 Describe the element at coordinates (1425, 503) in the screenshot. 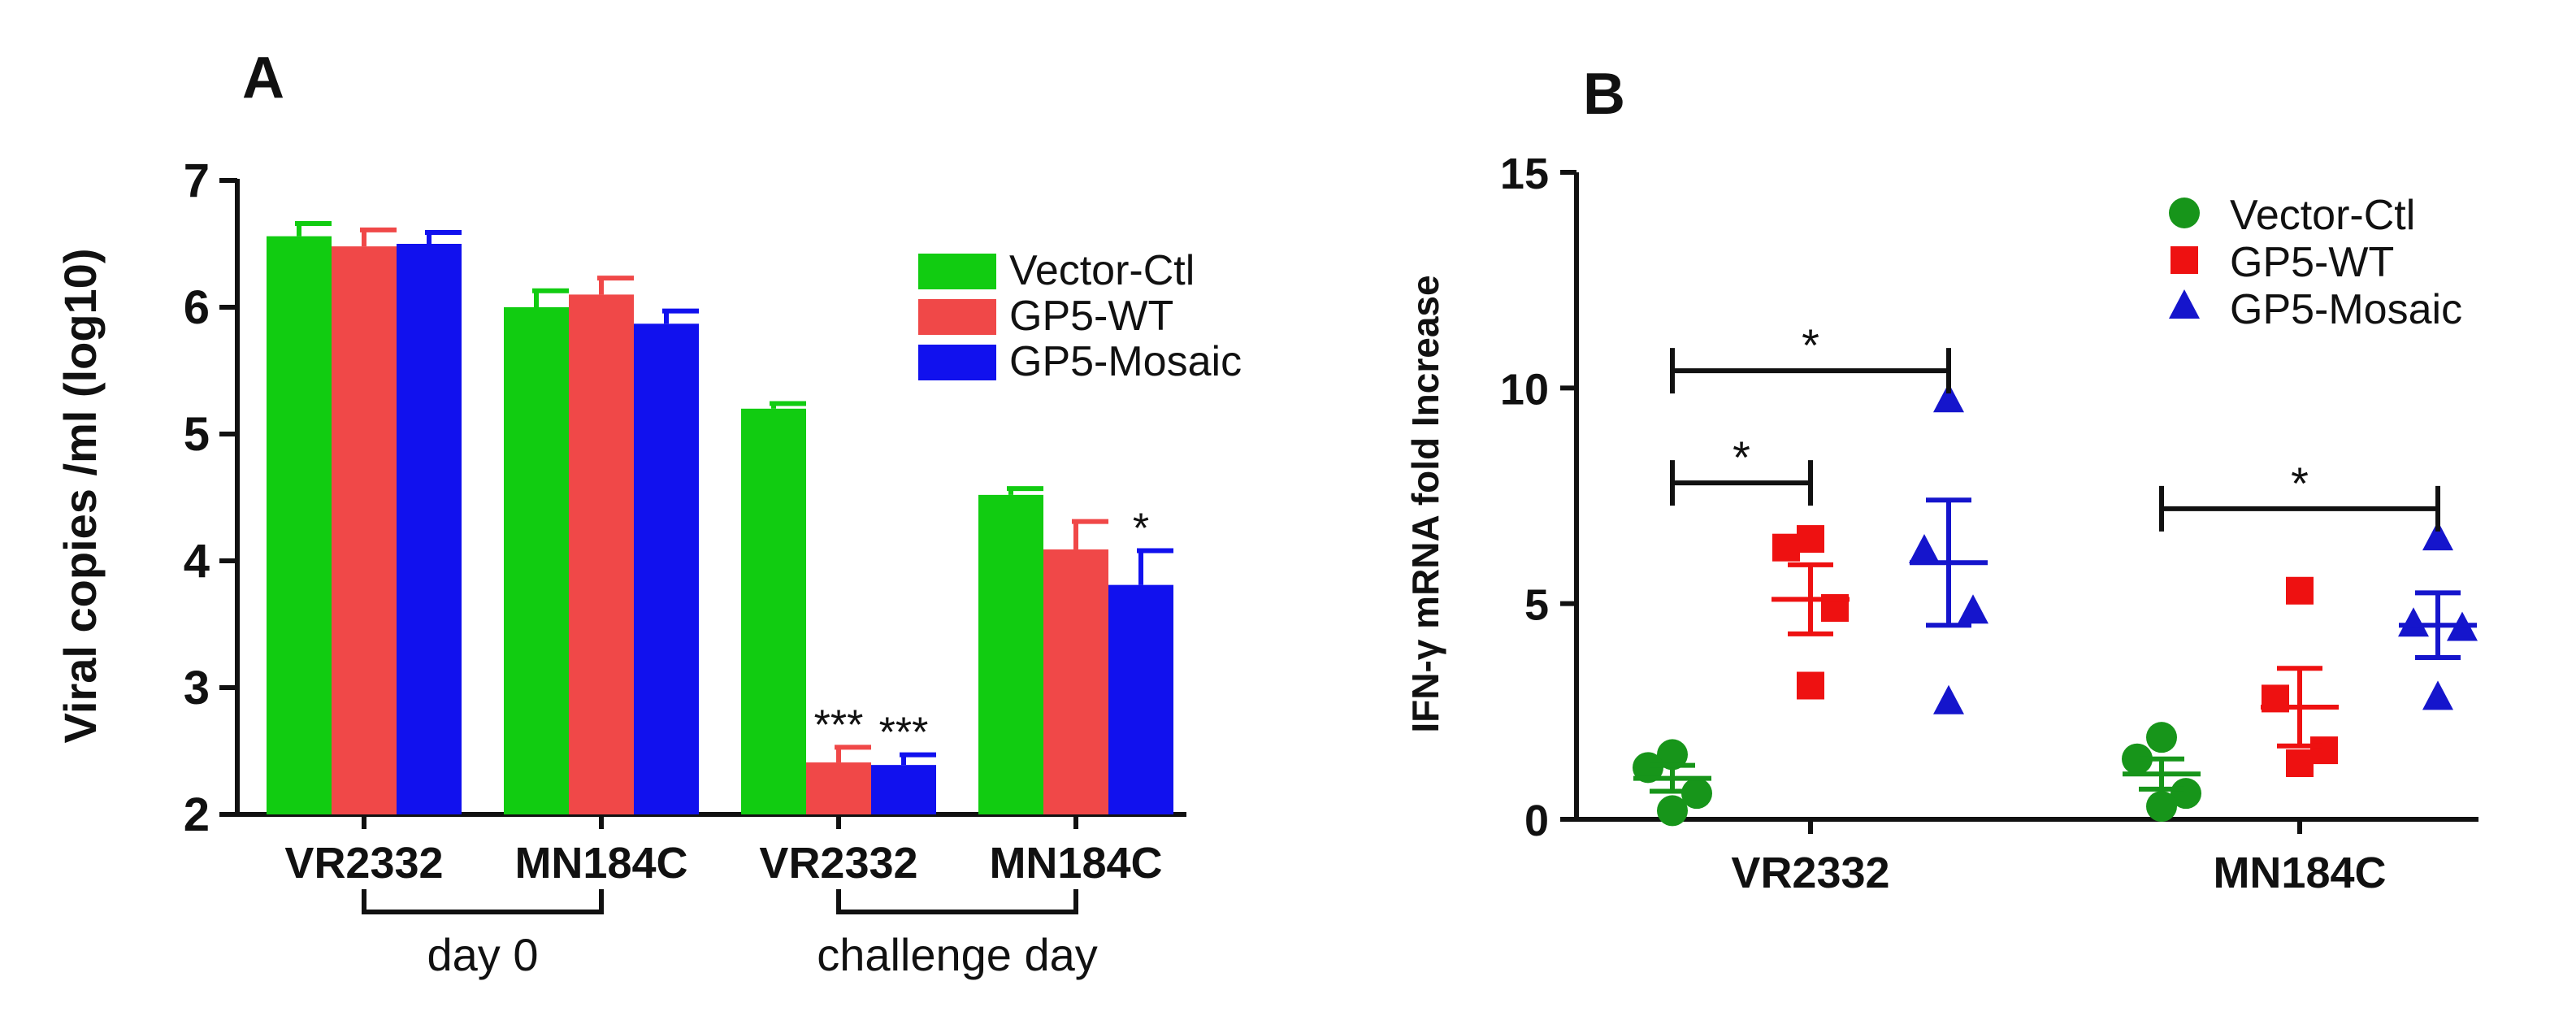

I see `panel-b-y-axis-label: IFN-γ mRNA fold Increase` at that location.